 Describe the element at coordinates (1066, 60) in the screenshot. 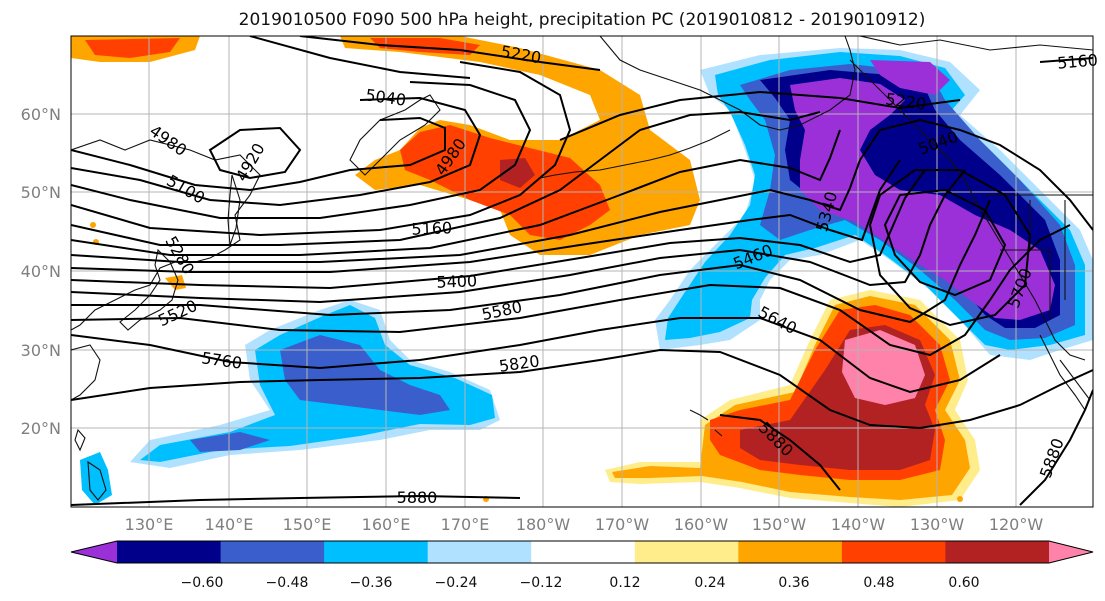

I see `contour-5160-ne` at that location.